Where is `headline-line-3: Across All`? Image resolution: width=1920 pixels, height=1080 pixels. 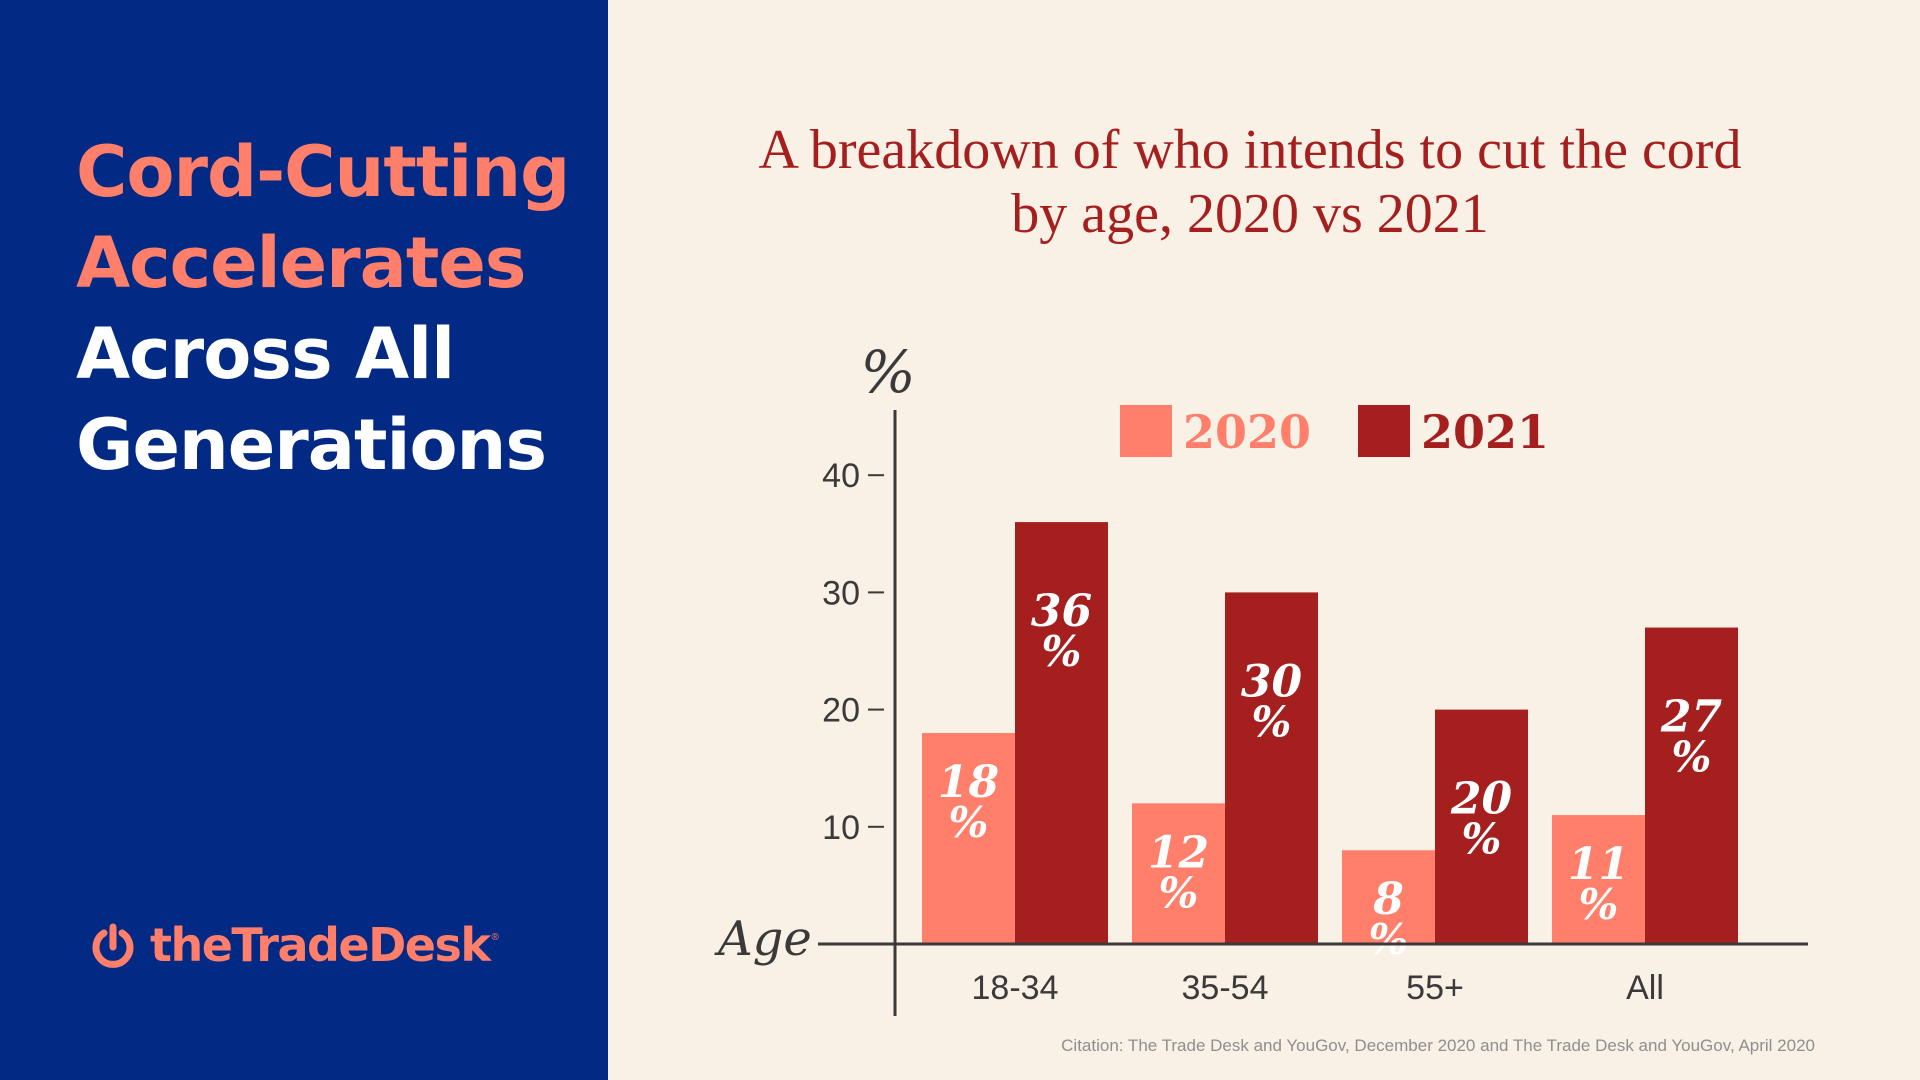
headline-line-3: Across All is located at coordinates (265, 354).